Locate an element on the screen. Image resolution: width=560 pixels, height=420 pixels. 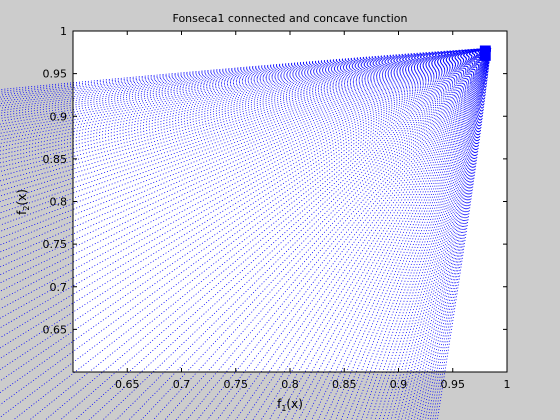
x-tick-label: 0.75 is located at coordinates (236, 384).